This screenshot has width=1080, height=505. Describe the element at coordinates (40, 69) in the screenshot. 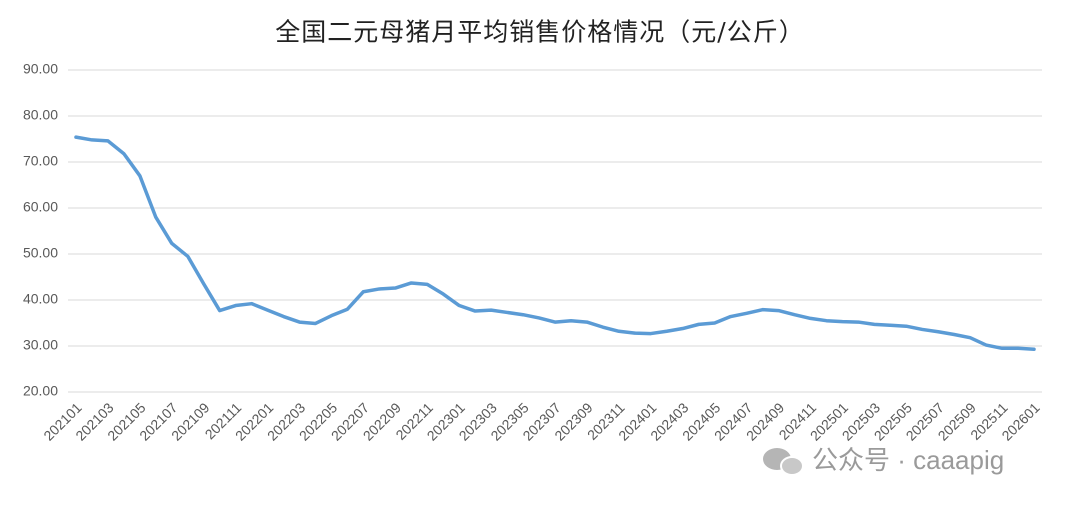

I see `y-tick-label: 90.00` at that location.